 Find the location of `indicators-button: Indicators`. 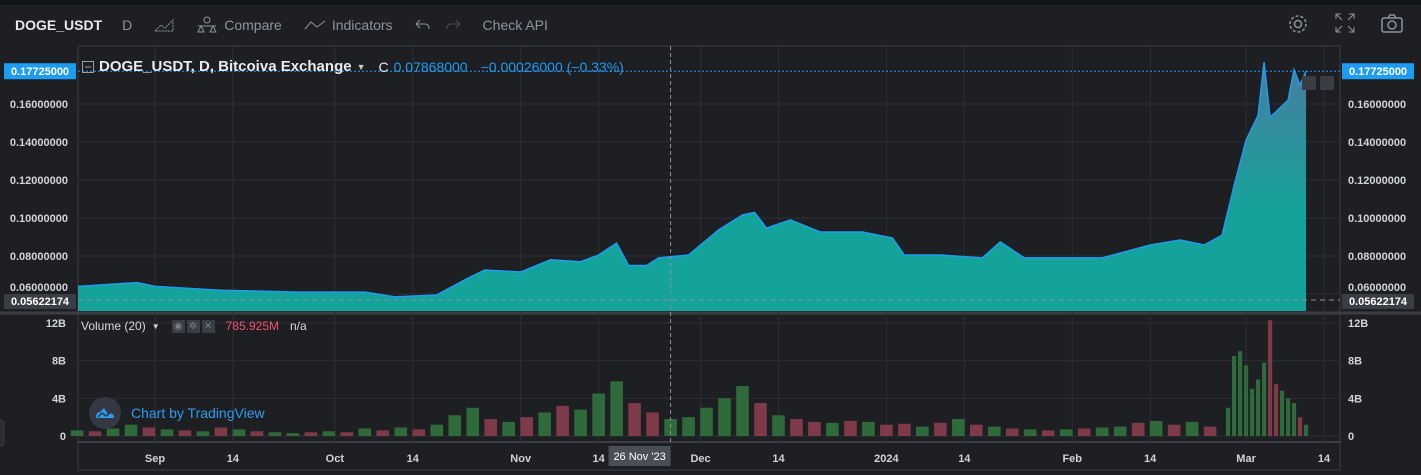

indicators-button: Indicators is located at coordinates (348, 25).